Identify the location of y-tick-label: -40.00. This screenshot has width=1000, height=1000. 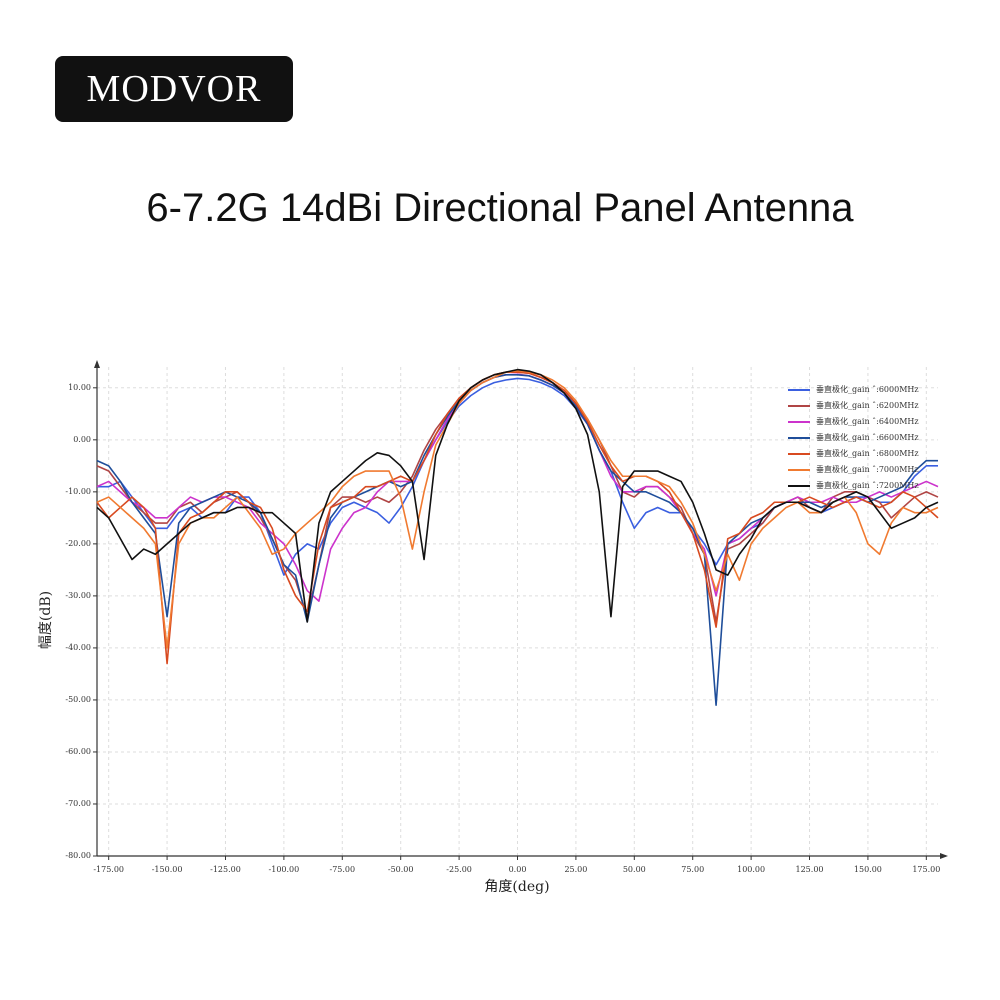
(78, 647).